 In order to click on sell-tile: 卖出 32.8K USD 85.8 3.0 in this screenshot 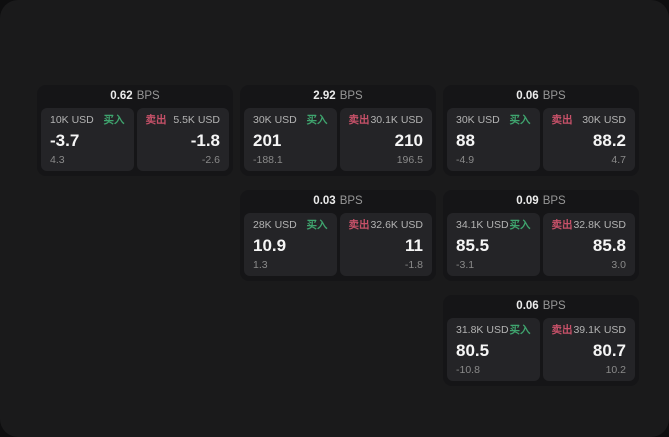, I will do `click(588, 244)`.